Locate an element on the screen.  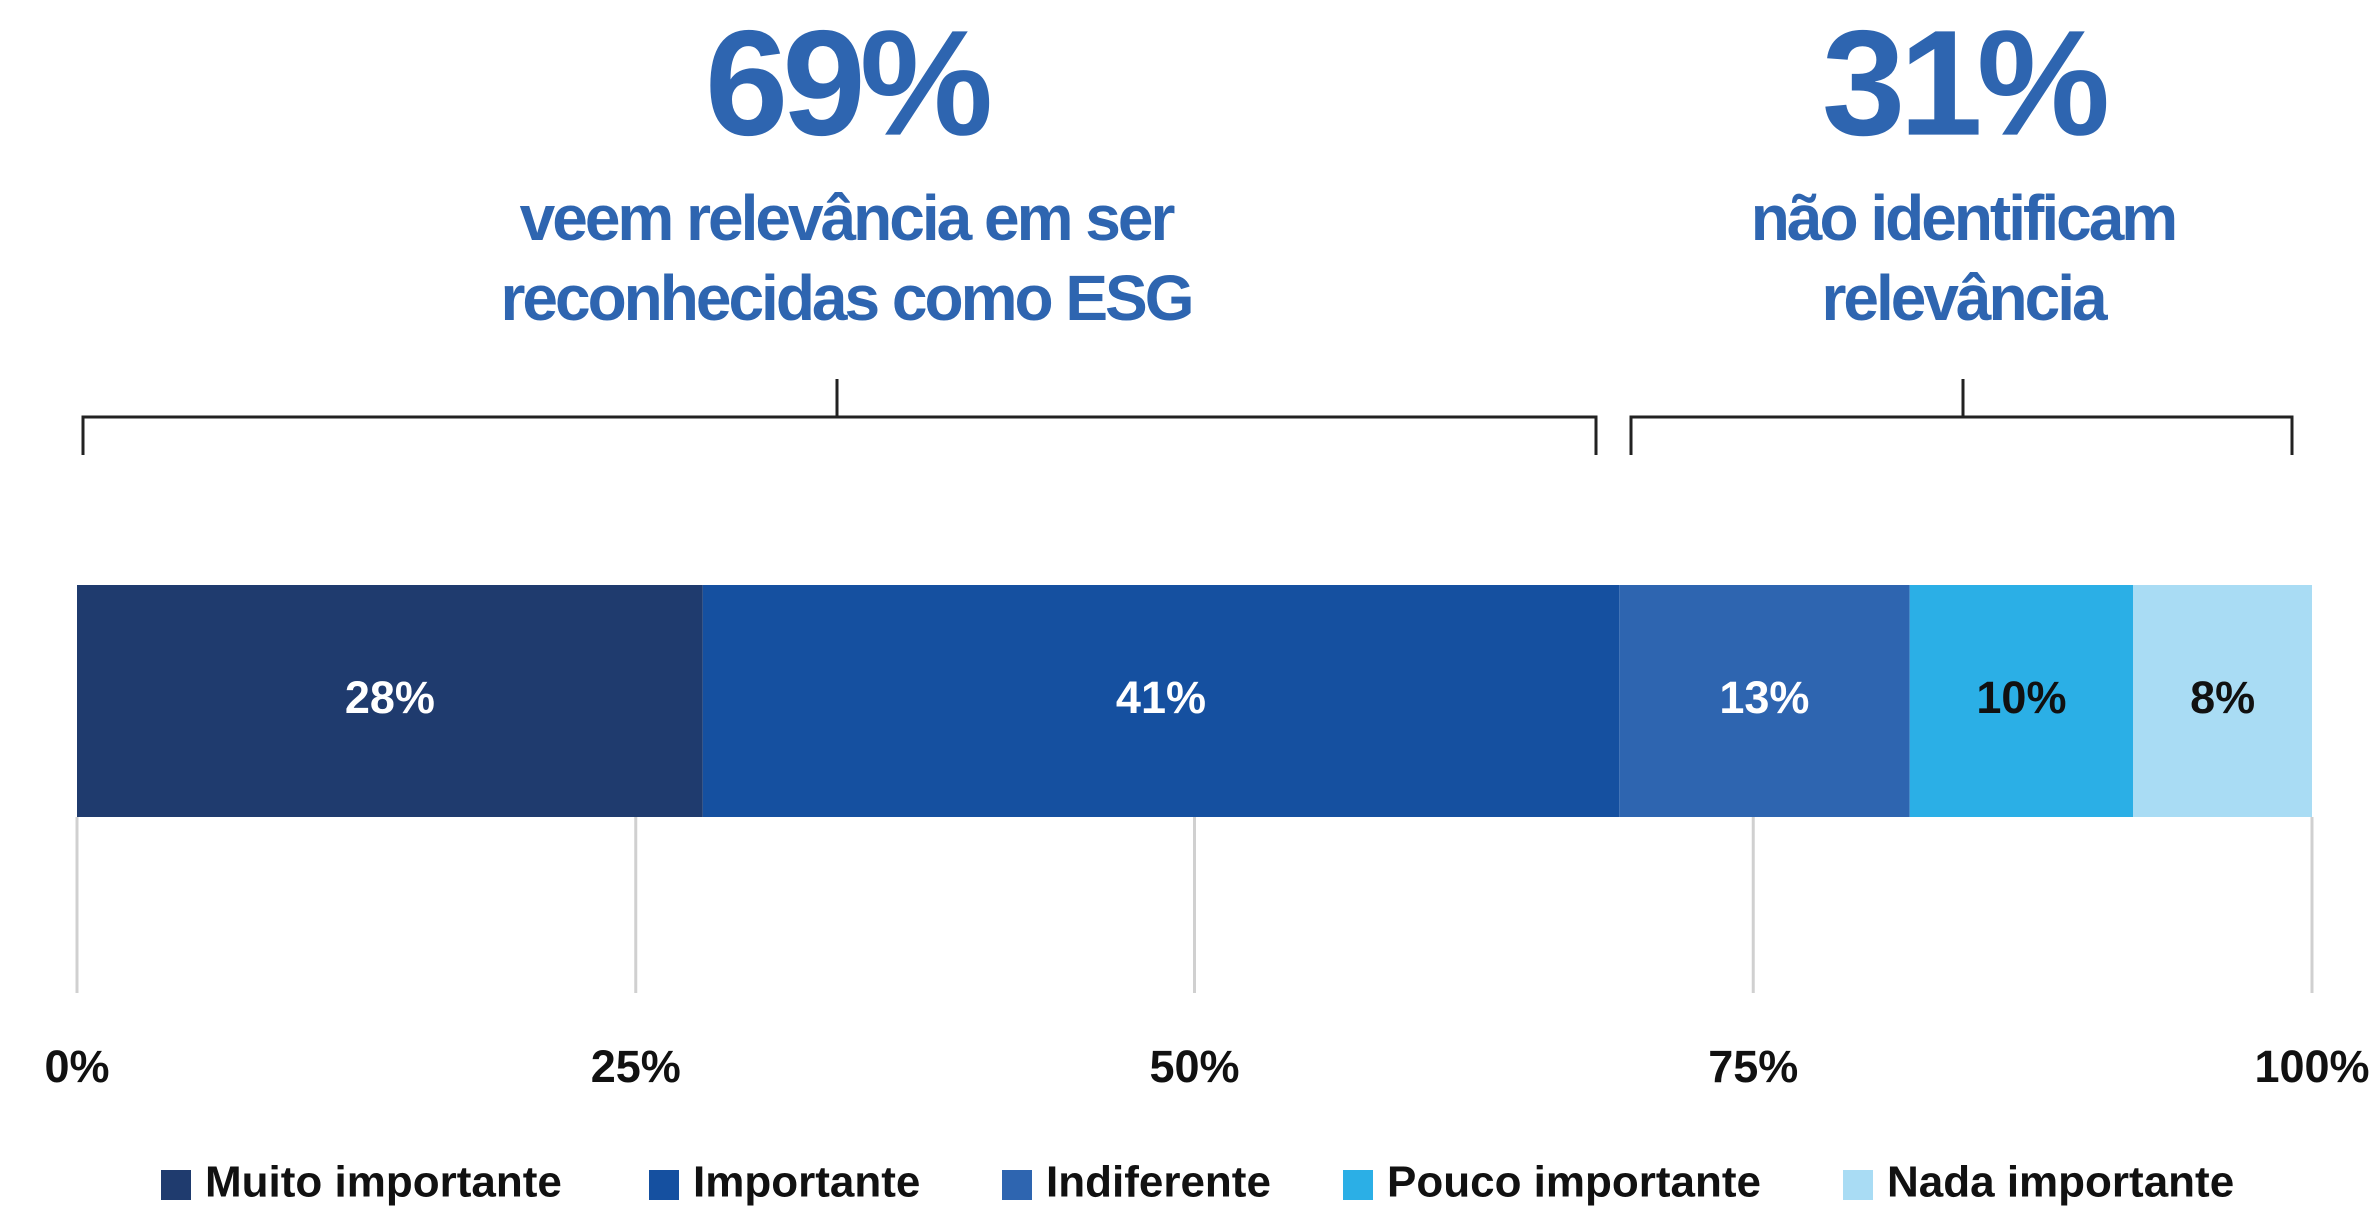
x-tick-label: 0% is located at coordinates (76, 1066).